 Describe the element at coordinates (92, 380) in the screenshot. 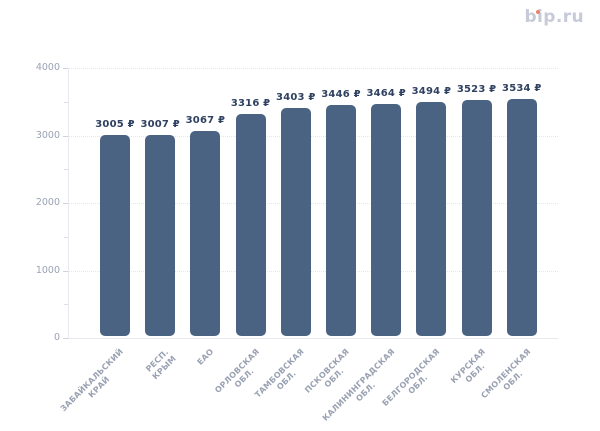

I see `x-tick-label: ЗАБАЙКАЛЬСКИЙ КРАЙ` at that location.